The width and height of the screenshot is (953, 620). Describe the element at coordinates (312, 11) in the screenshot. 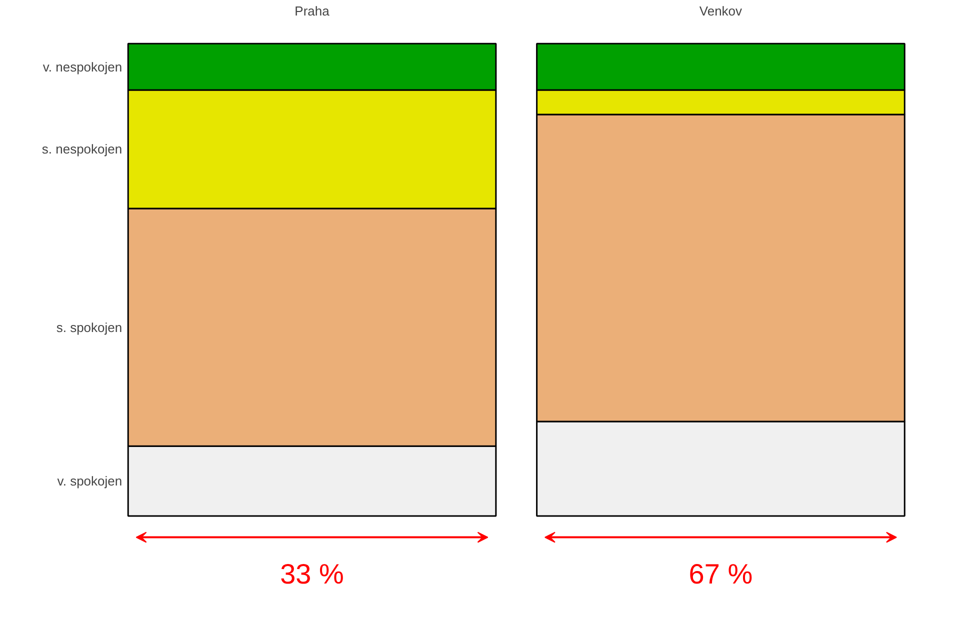

I see `x-tick-label: Praha` at that location.